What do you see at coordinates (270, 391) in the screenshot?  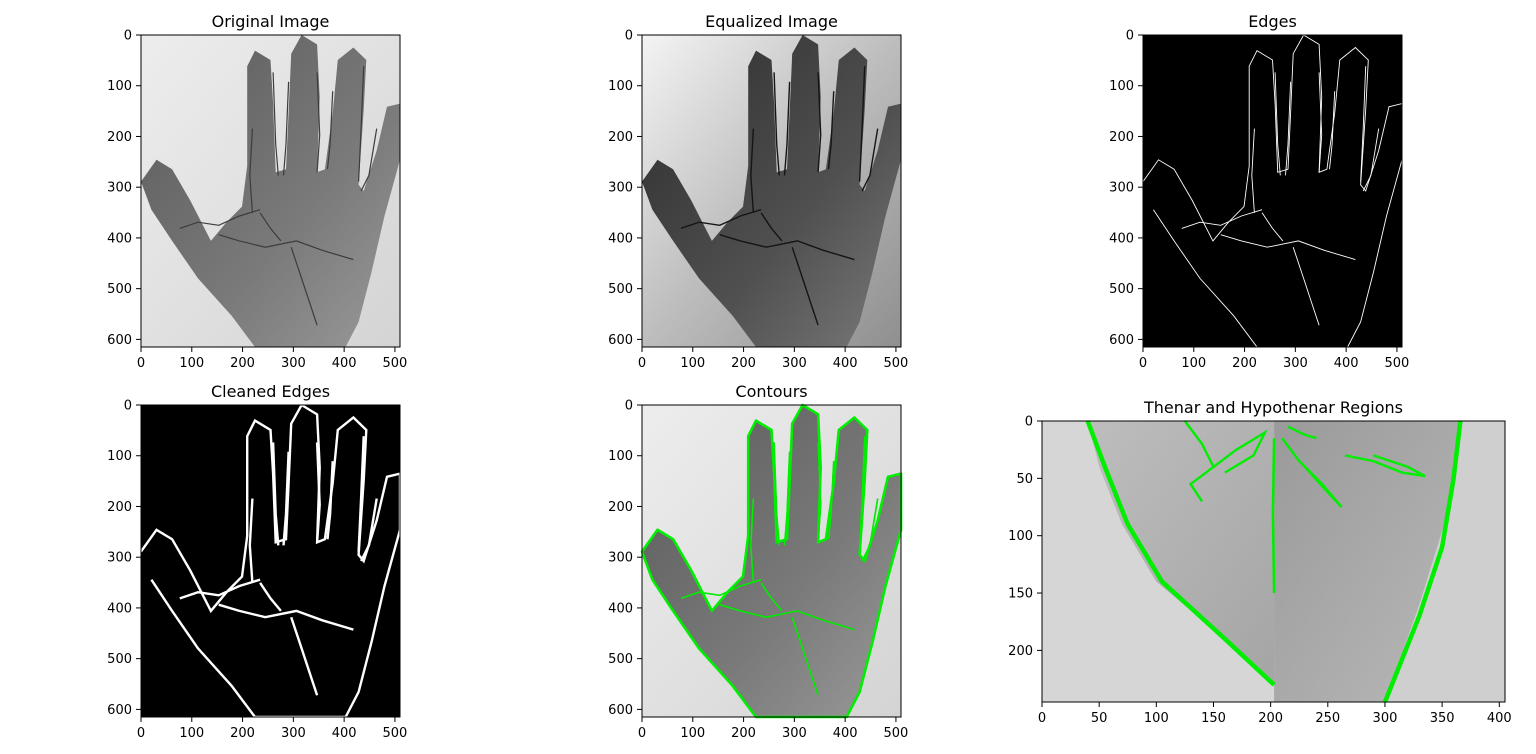 I see `panel-title: Cleaned Edges` at bounding box center [270, 391].